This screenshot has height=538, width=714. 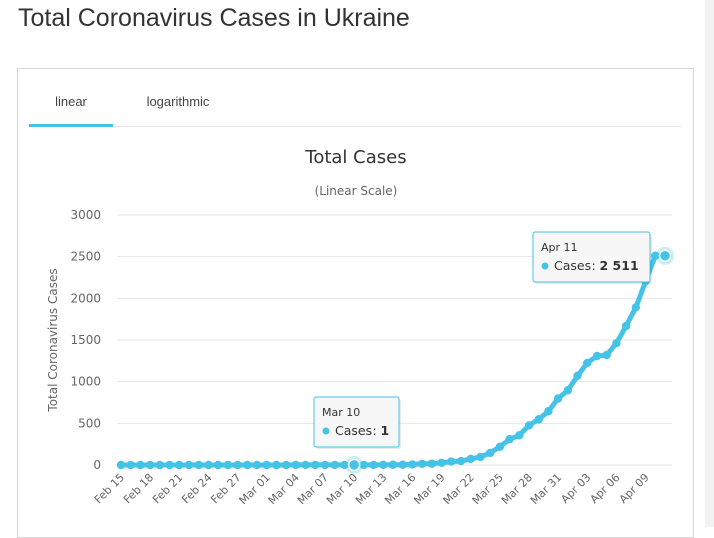 I want to click on x-tick-label: Feb 18, so click(x=138, y=488).